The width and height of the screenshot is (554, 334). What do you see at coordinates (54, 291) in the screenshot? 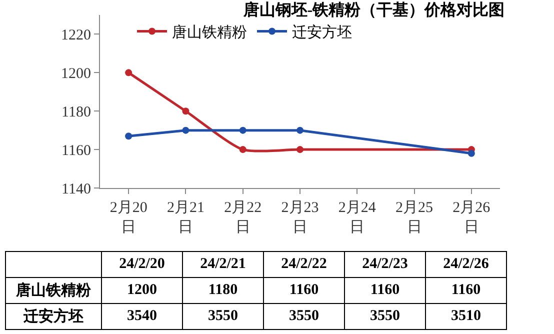
I see `text: 唐山铁精粉` at bounding box center [54, 291].